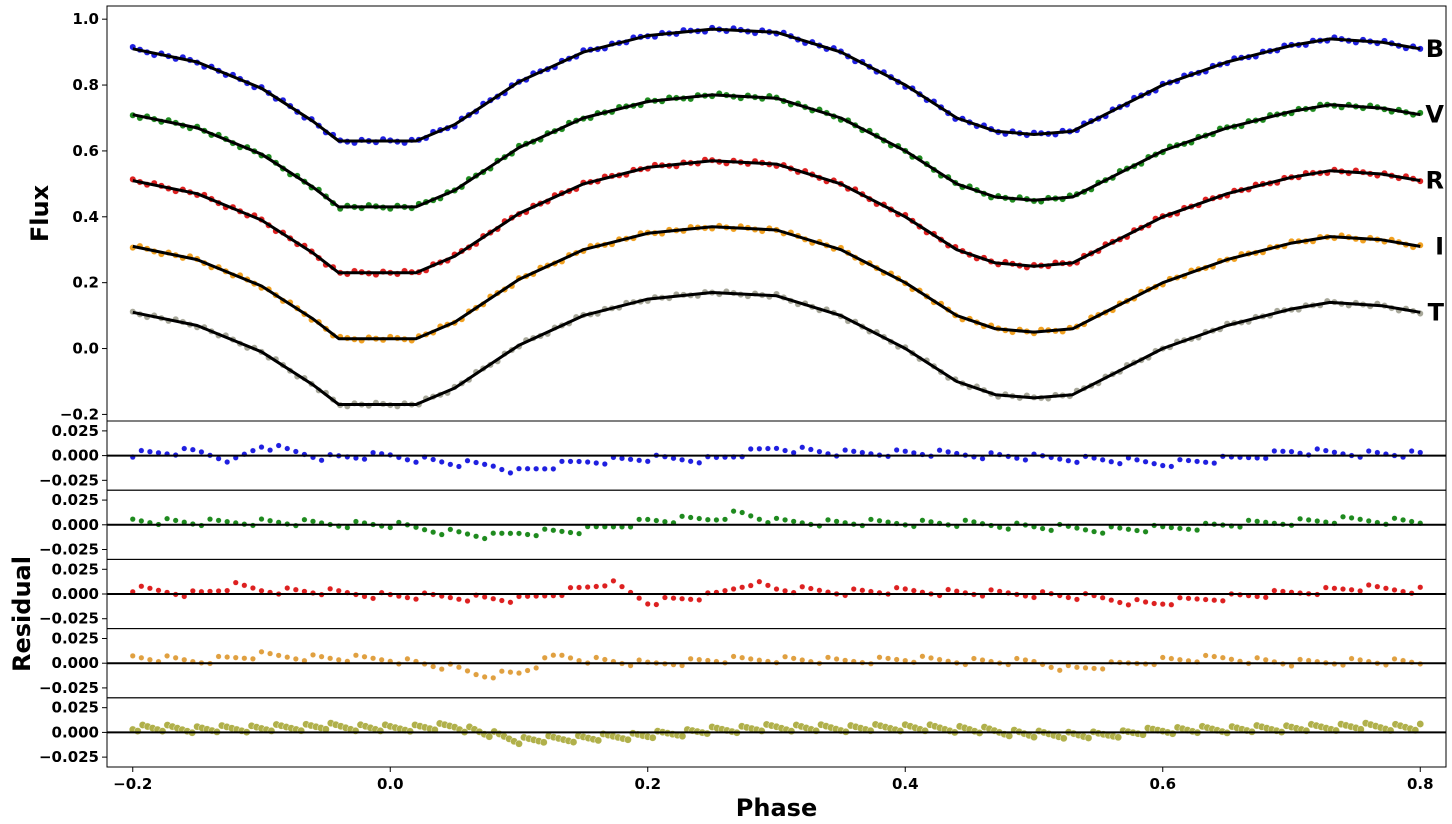 The image size is (1452, 824). Describe the element at coordinates (75, 500) in the screenshot. I see `residual-y-tick-label: 0.025` at that location.